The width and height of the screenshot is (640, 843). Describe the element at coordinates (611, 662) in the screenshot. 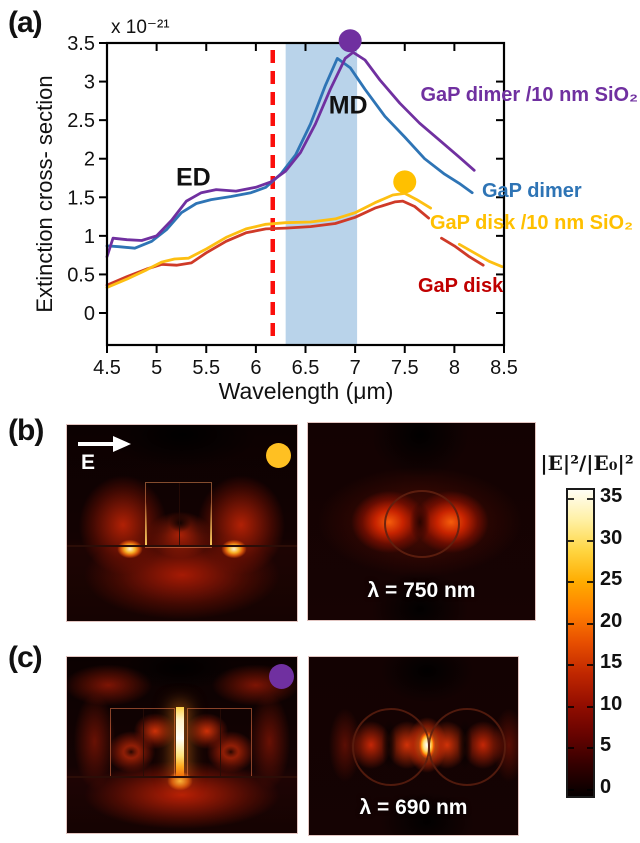

I see `colorbar-tick-label: 15` at that location.